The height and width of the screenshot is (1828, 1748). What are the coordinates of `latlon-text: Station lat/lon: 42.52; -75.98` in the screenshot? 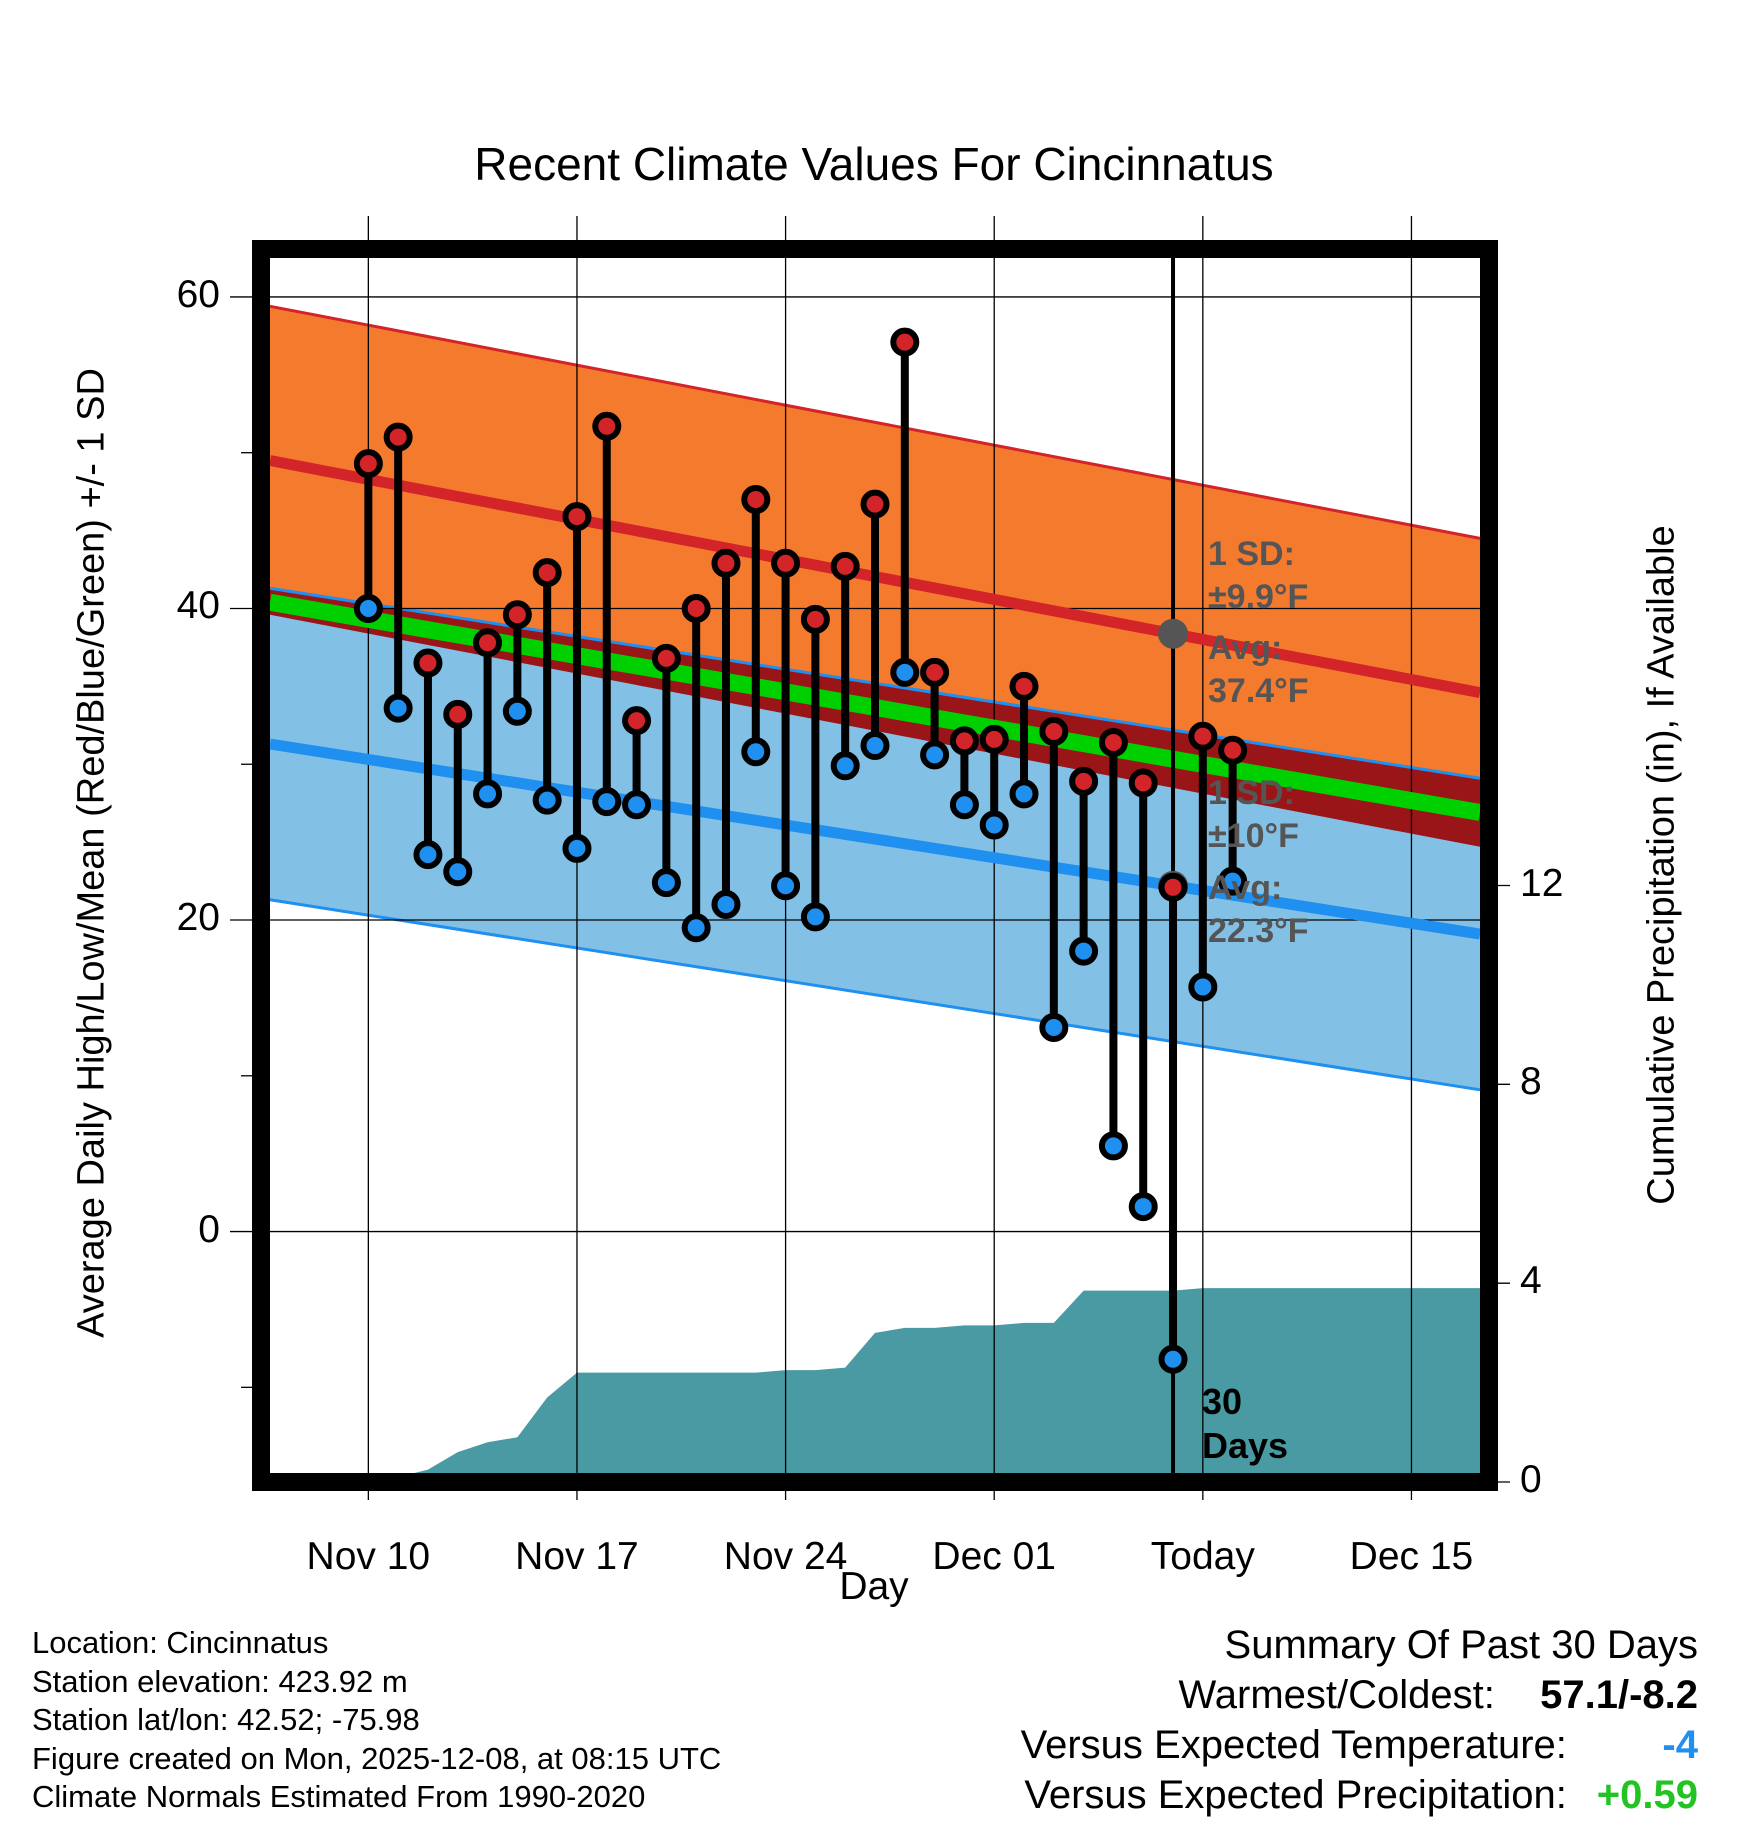 It's located at (226, 1719).